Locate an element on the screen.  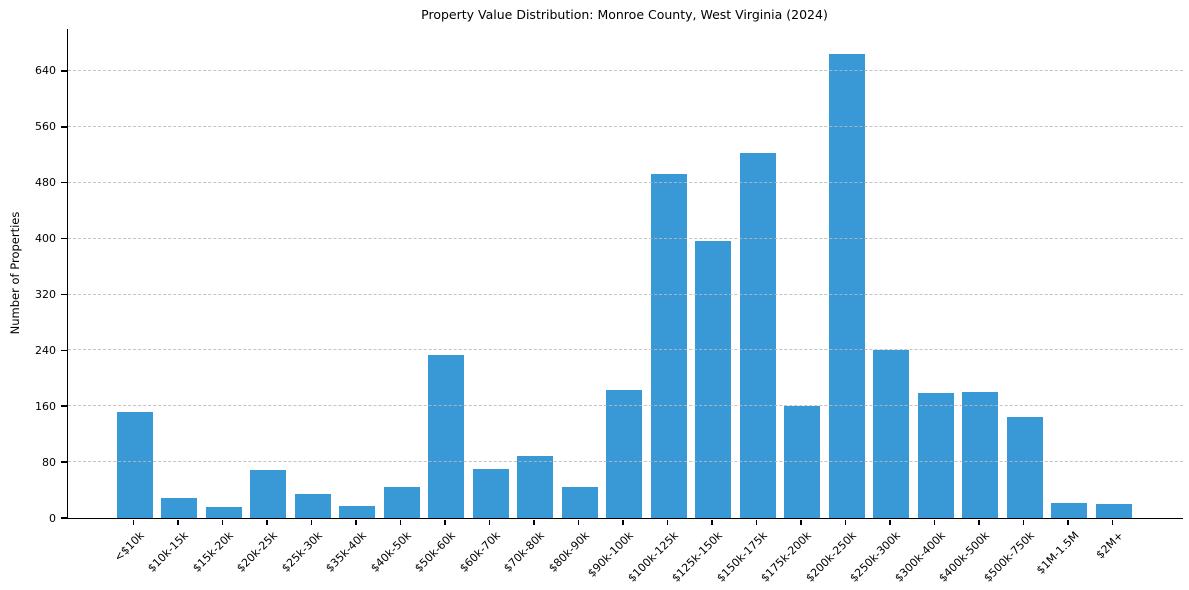
bar-$20k-25k is located at coordinates (268, 493).